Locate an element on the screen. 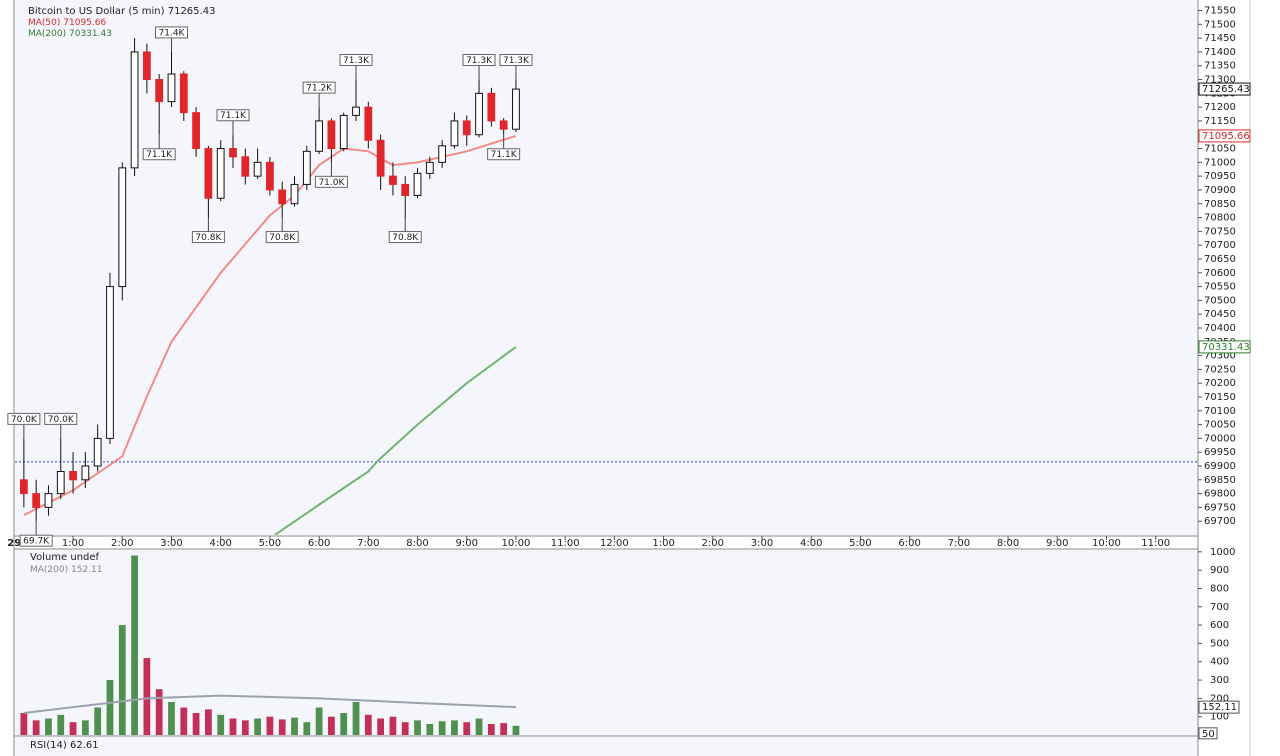  y-tick-label: 71400 is located at coordinates (1220, 52).